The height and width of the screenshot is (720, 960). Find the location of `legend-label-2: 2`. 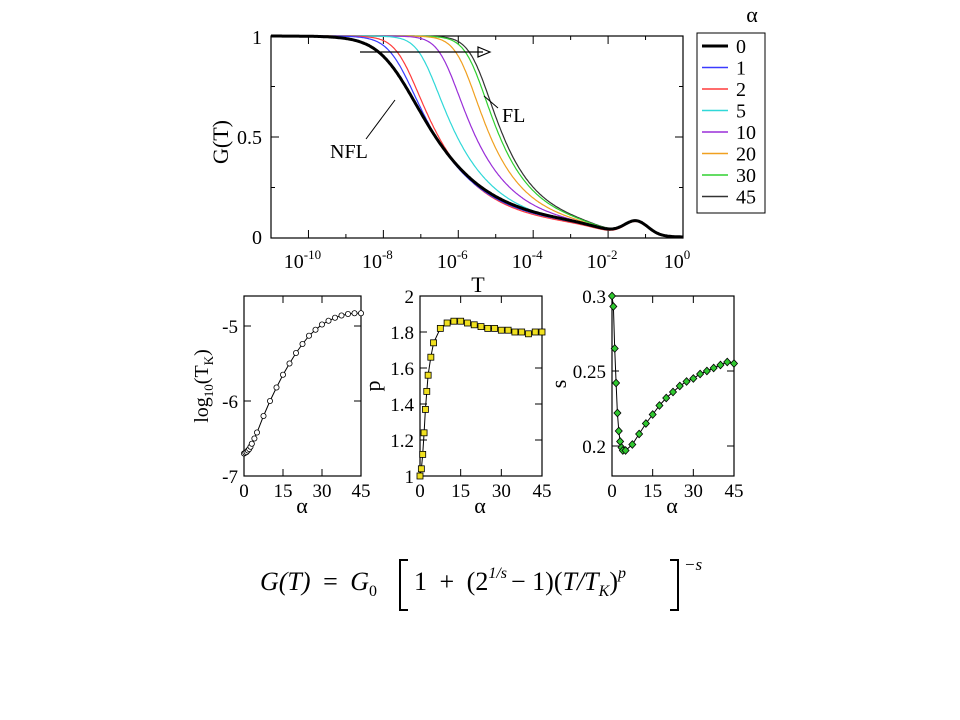

legend-label-2: 2 is located at coordinates (741, 90).